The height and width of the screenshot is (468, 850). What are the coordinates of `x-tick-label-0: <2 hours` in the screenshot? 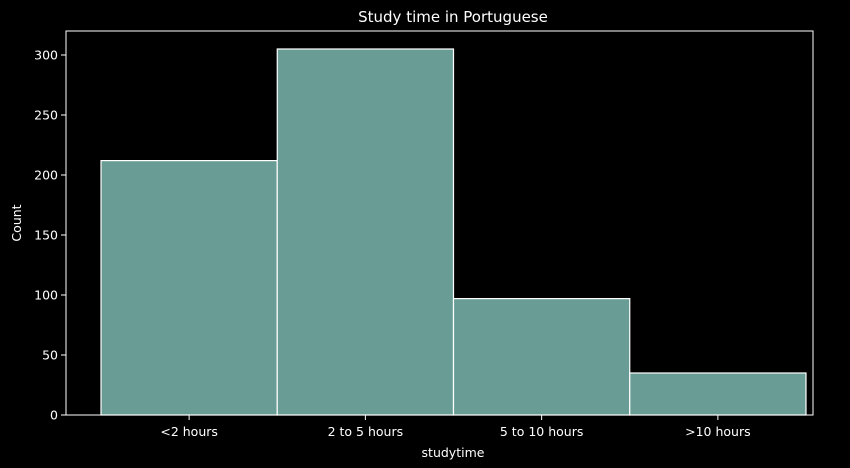 It's located at (189, 431).